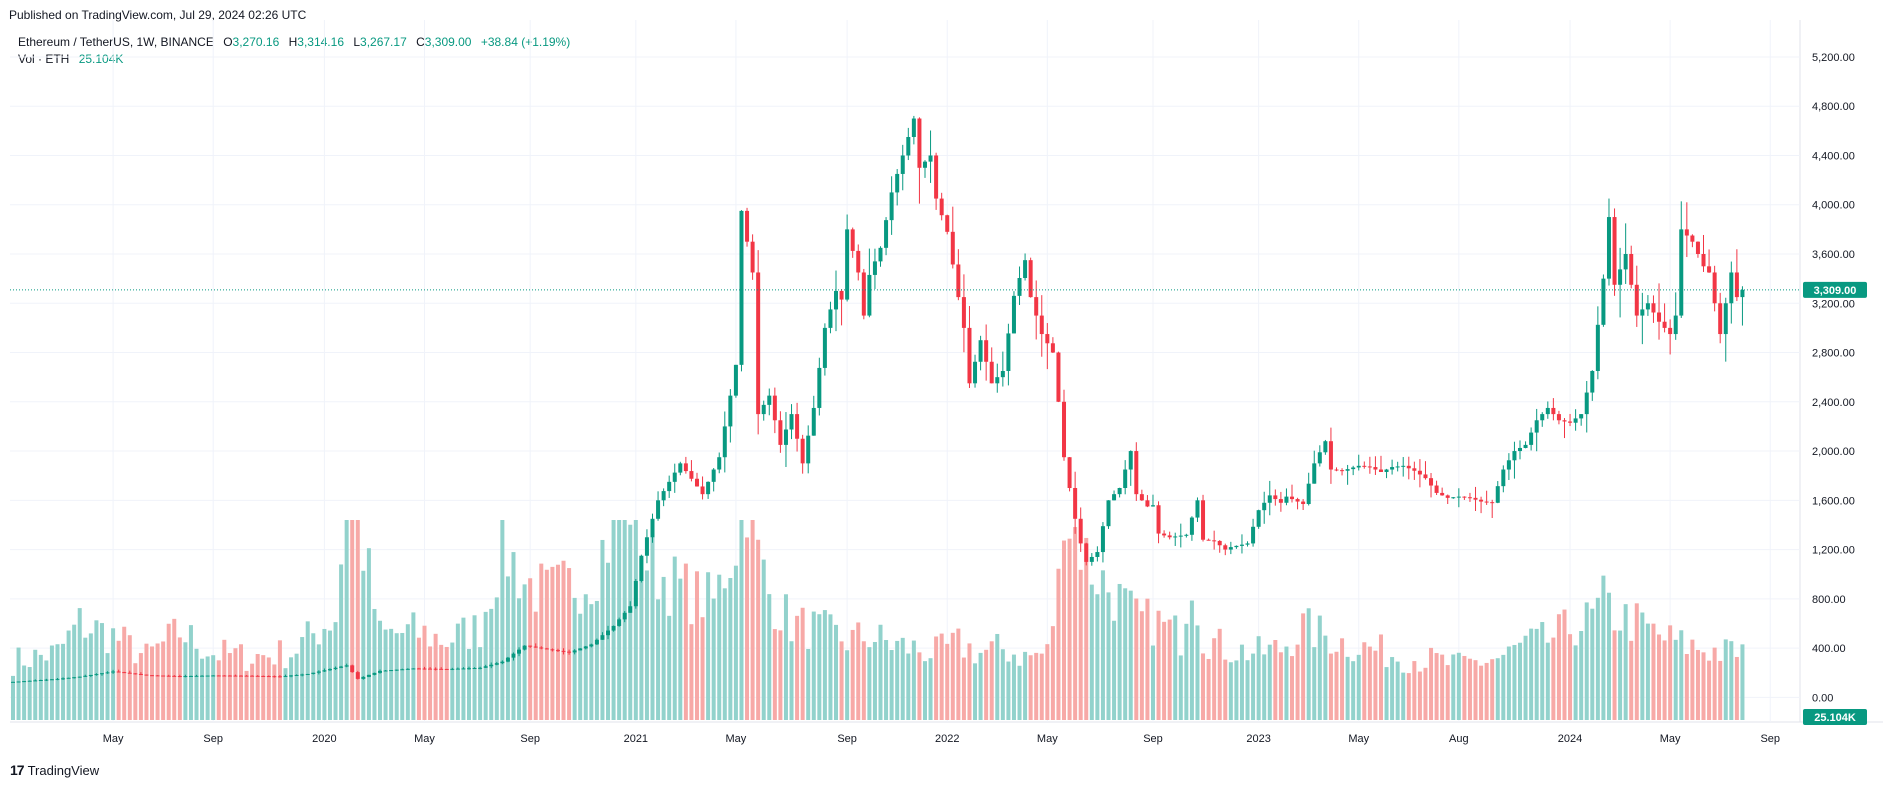  What do you see at coordinates (1822, 698) in the screenshot?
I see `price-tick-label: 0.00` at bounding box center [1822, 698].